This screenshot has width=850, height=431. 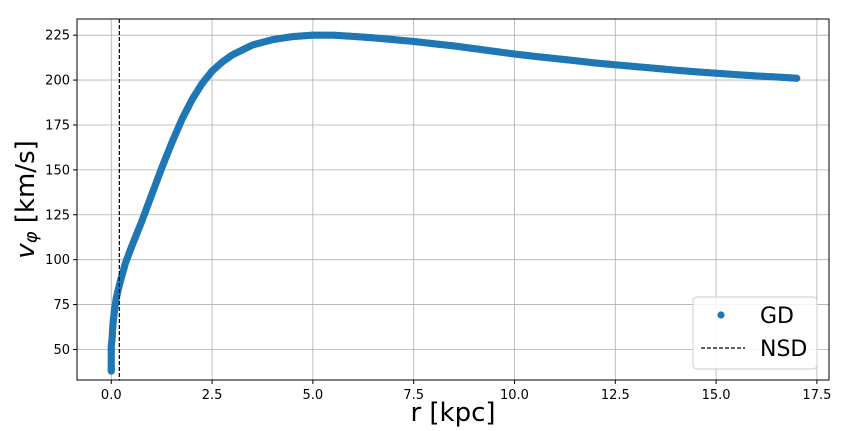 What do you see at coordinates (27, 199) in the screenshot?
I see `y-axis-title: vφ [km/s]` at bounding box center [27, 199].